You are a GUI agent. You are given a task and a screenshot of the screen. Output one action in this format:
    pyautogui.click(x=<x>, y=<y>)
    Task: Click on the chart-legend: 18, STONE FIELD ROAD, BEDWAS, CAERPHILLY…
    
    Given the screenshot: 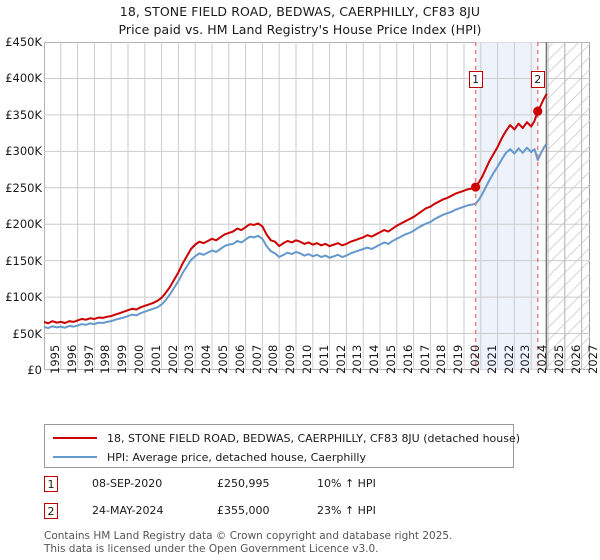 What is the action you would take?
    pyautogui.click(x=282, y=446)
    